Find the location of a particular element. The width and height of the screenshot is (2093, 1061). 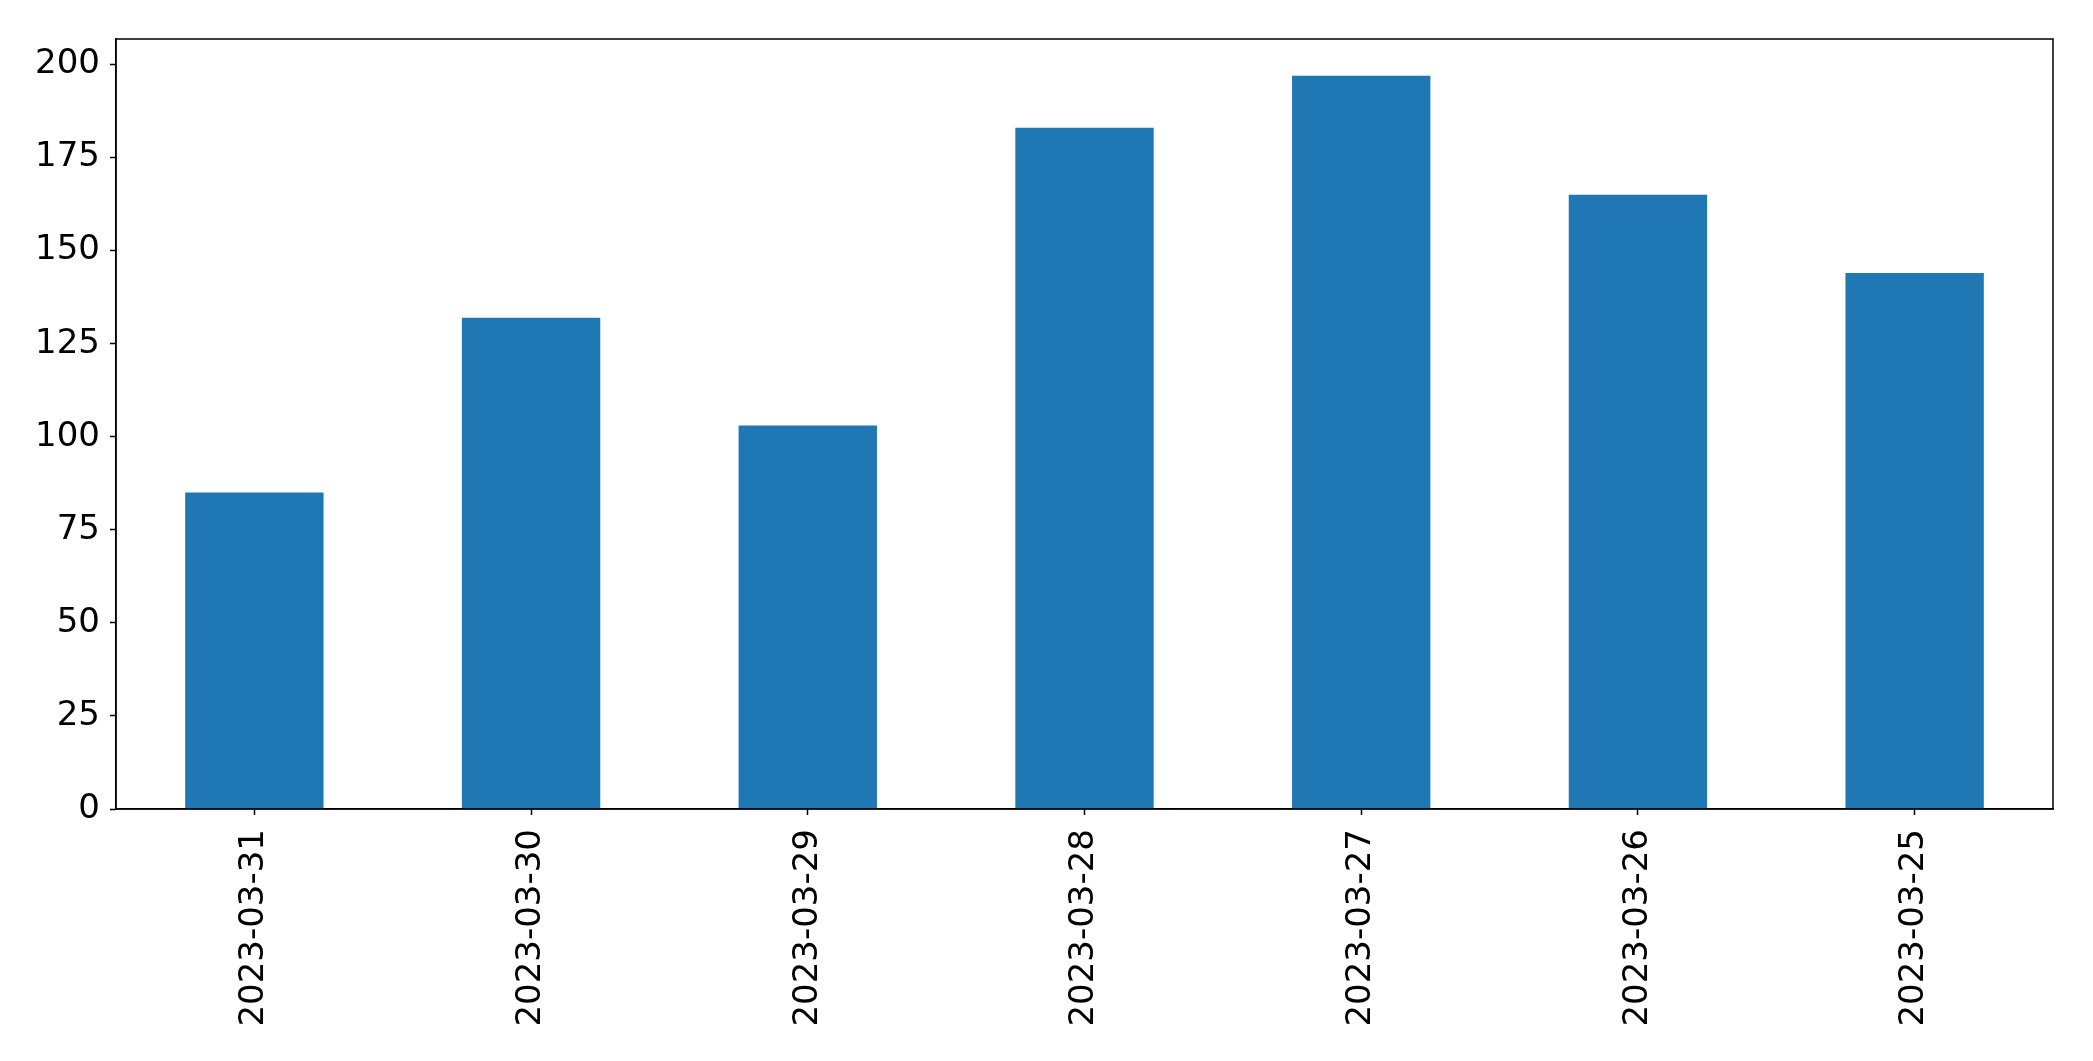

x-tick-label: 2023-03-26 is located at coordinates (1634, 928).